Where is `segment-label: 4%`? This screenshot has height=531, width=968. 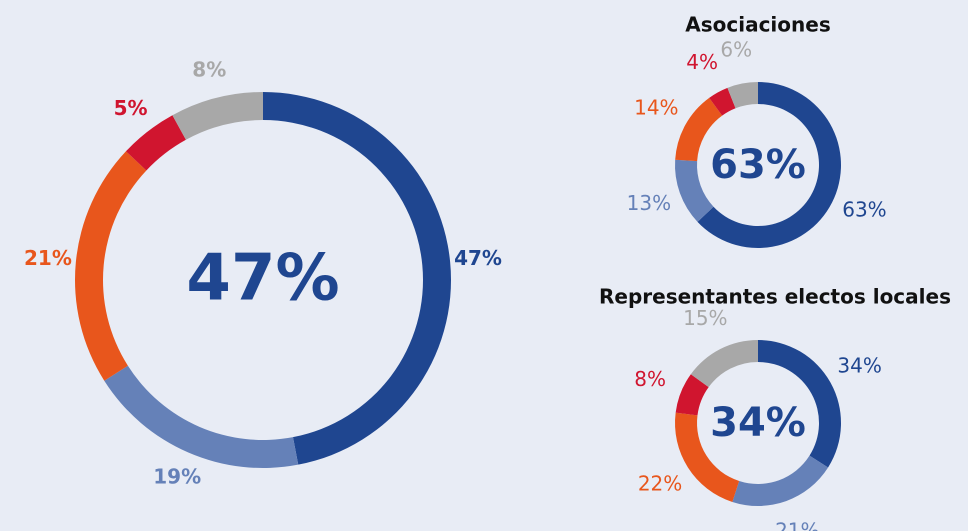 segment-label: 4% is located at coordinates (702, 62).